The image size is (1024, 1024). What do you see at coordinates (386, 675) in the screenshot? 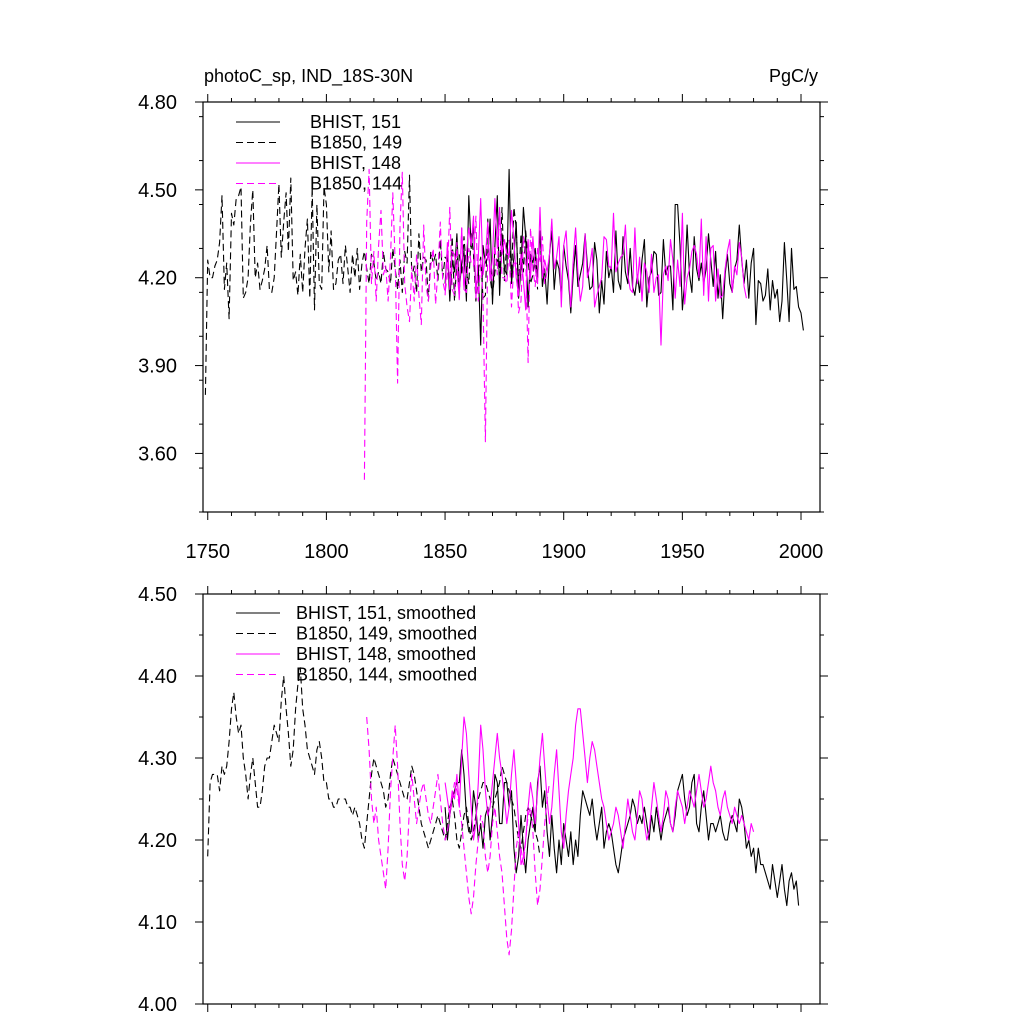
I see `bottom-legend-label: B1850, 144, smoothed` at bounding box center [386, 675].